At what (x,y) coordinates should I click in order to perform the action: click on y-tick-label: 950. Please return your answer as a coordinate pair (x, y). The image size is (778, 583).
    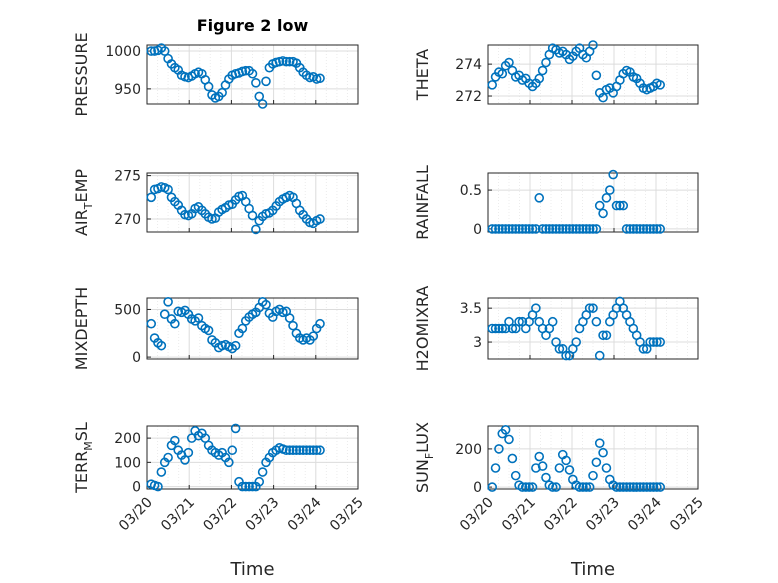
    Looking at the image, I should click on (127, 90).